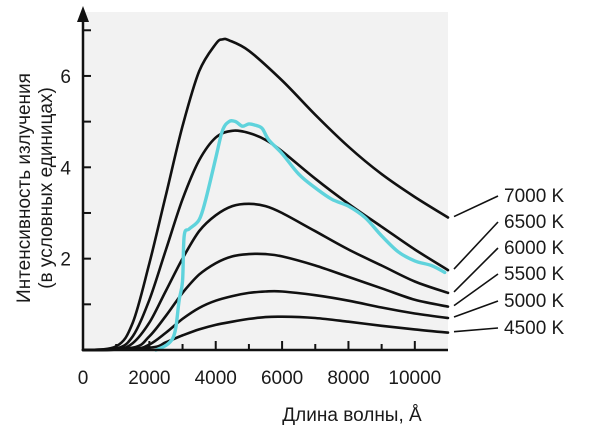 This screenshot has height=434, width=600. What do you see at coordinates (83, 14) in the screenshot?
I see `y-axis-arrow-icon` at bounding box center [83, 14].